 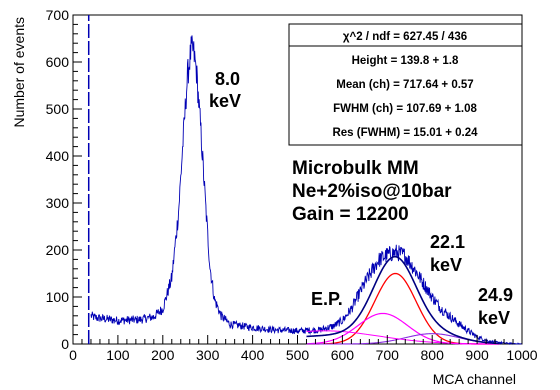 I want to click on y-tick-label: 600, so click(x=58, y=62).